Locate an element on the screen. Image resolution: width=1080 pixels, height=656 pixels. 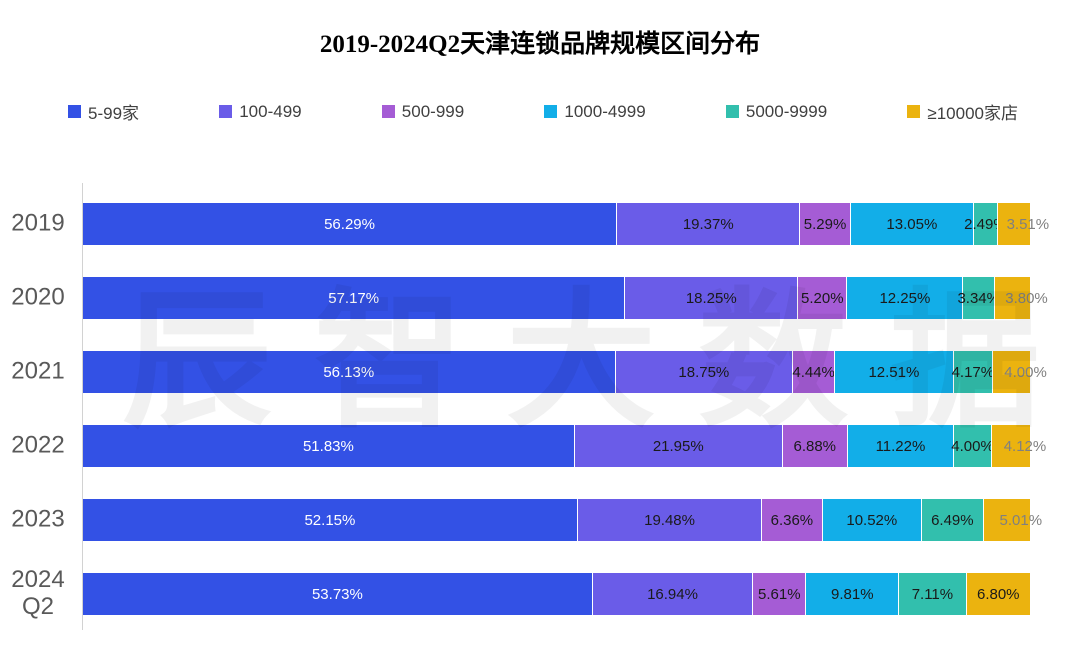
segment-value-label: 53.73% is located at coordinates (337, 594).